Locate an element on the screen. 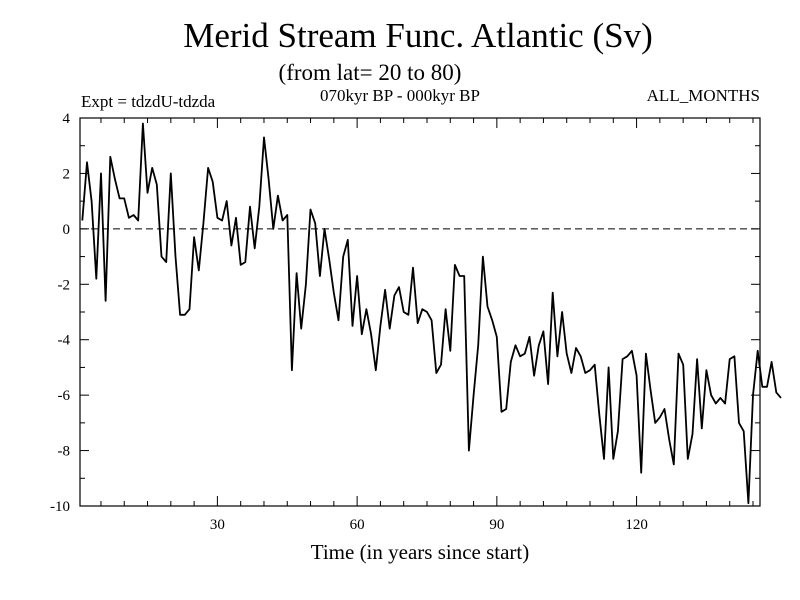  period-label: 070kyr BP - 000kyr BP is located at coordinates (400, 95).